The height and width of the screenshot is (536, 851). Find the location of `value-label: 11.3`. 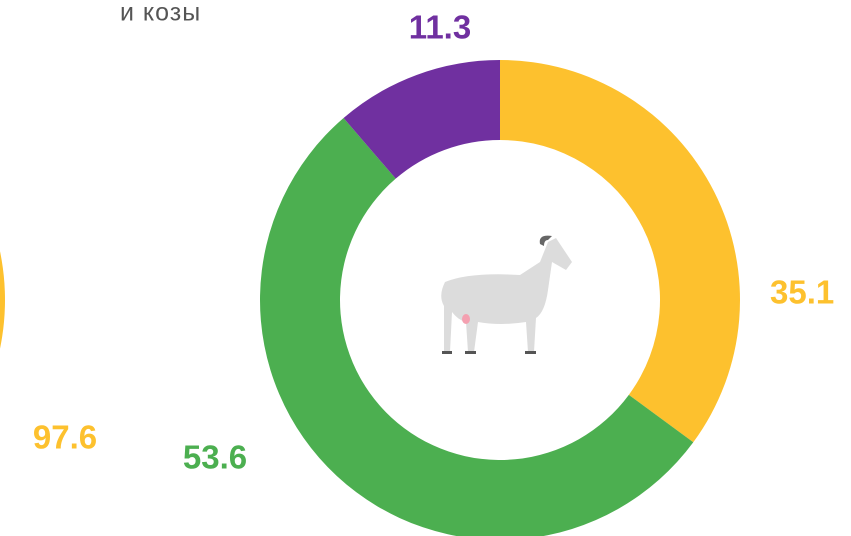

value-label: 11.3 is located at coordinates (440, 27).